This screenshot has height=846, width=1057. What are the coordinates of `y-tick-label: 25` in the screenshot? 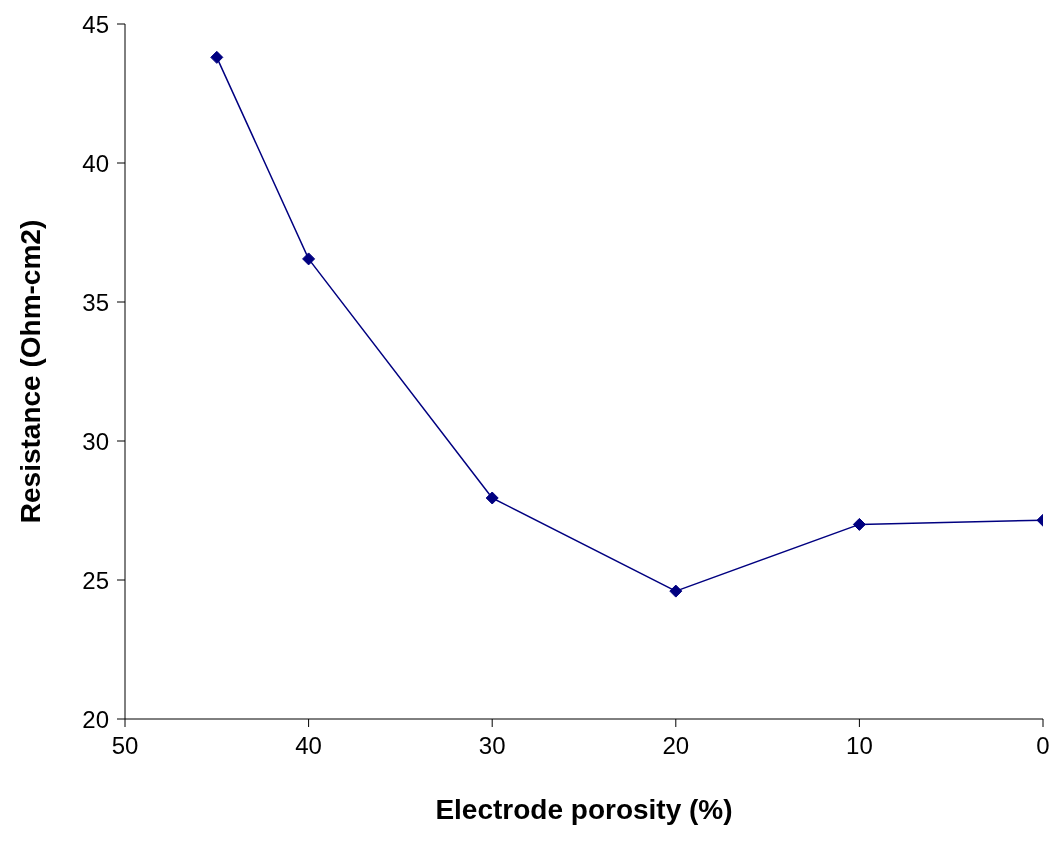 It's located at (95, 580).